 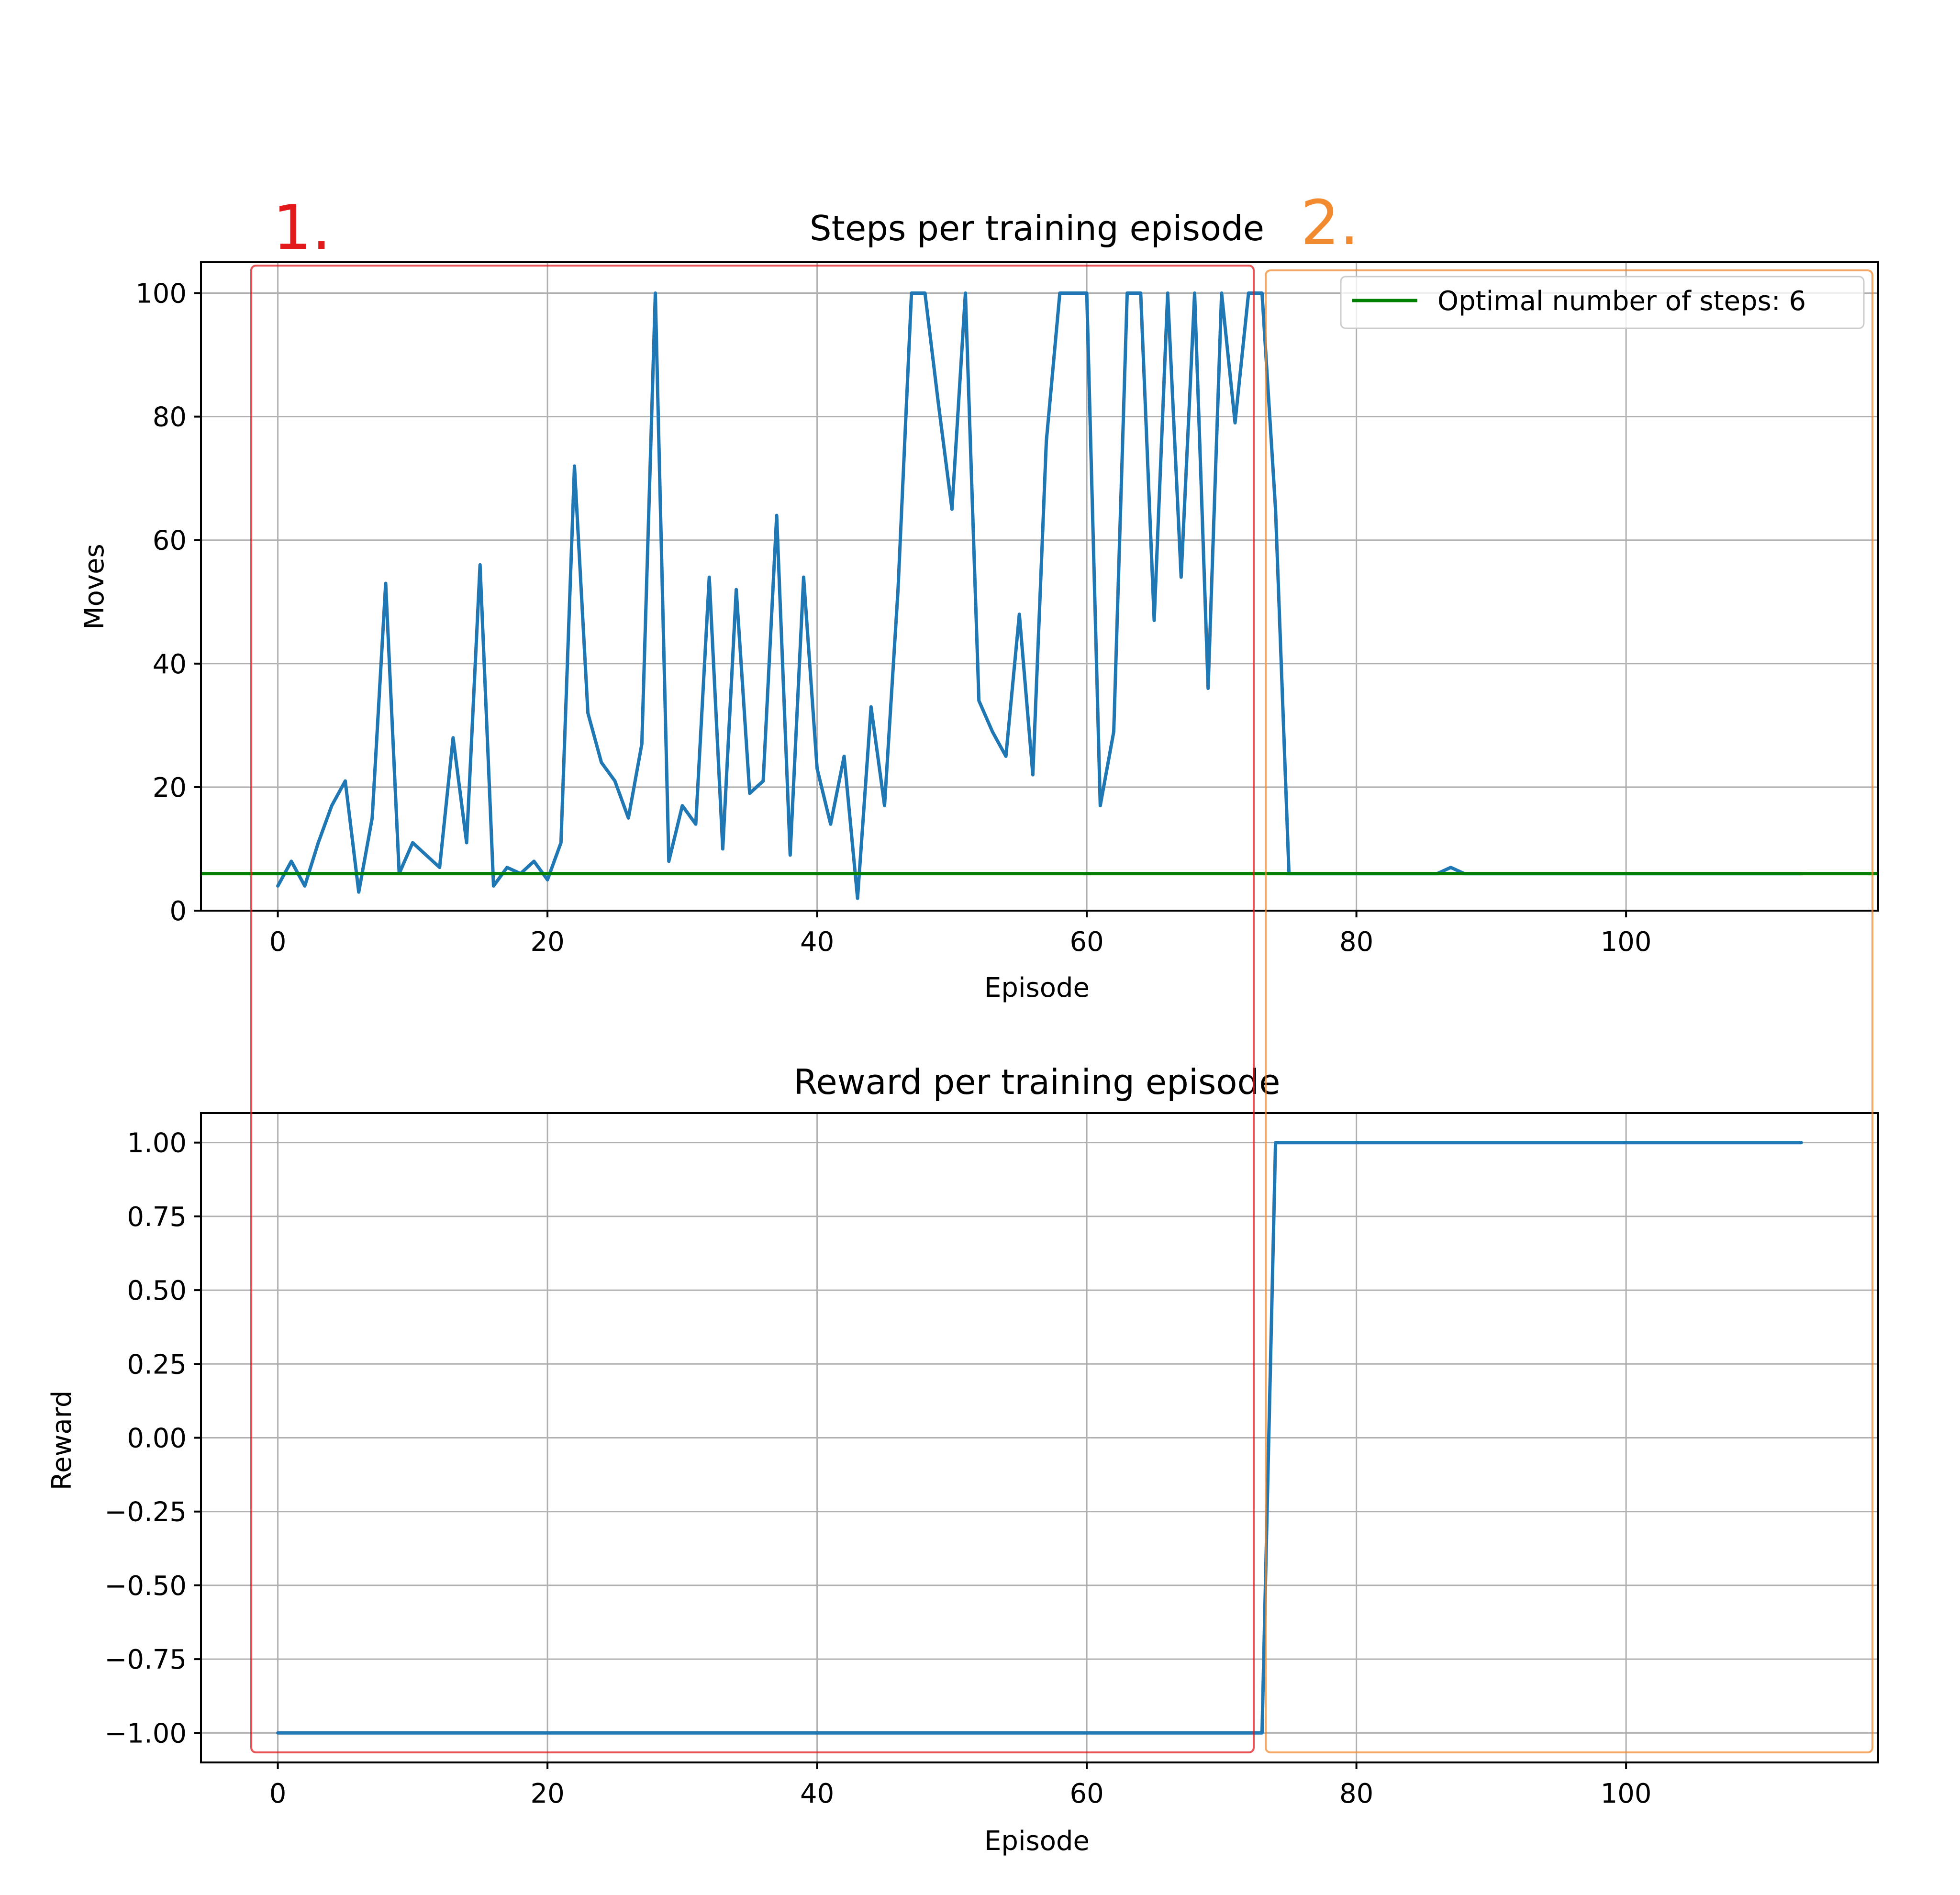 I want to click on reward-xtick-label: 40, so click(x=817, y=1793).